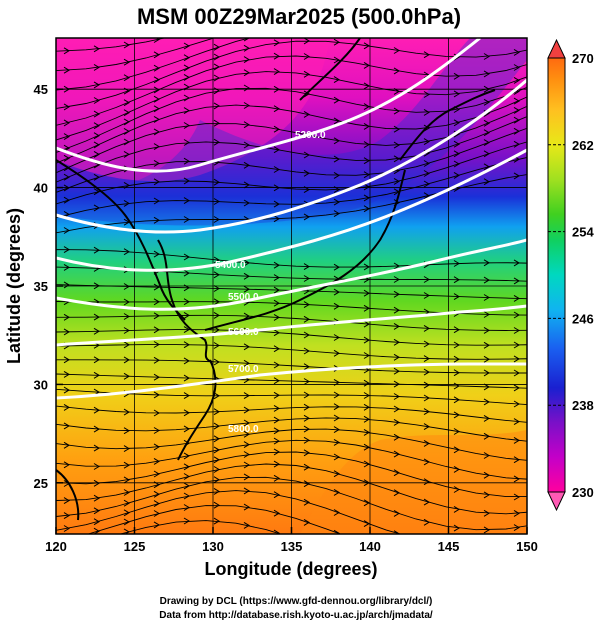  What do you see at coordinates (185, 301) in the screenshot?
I see `coastline-korea` at bounding box center [185, 301].